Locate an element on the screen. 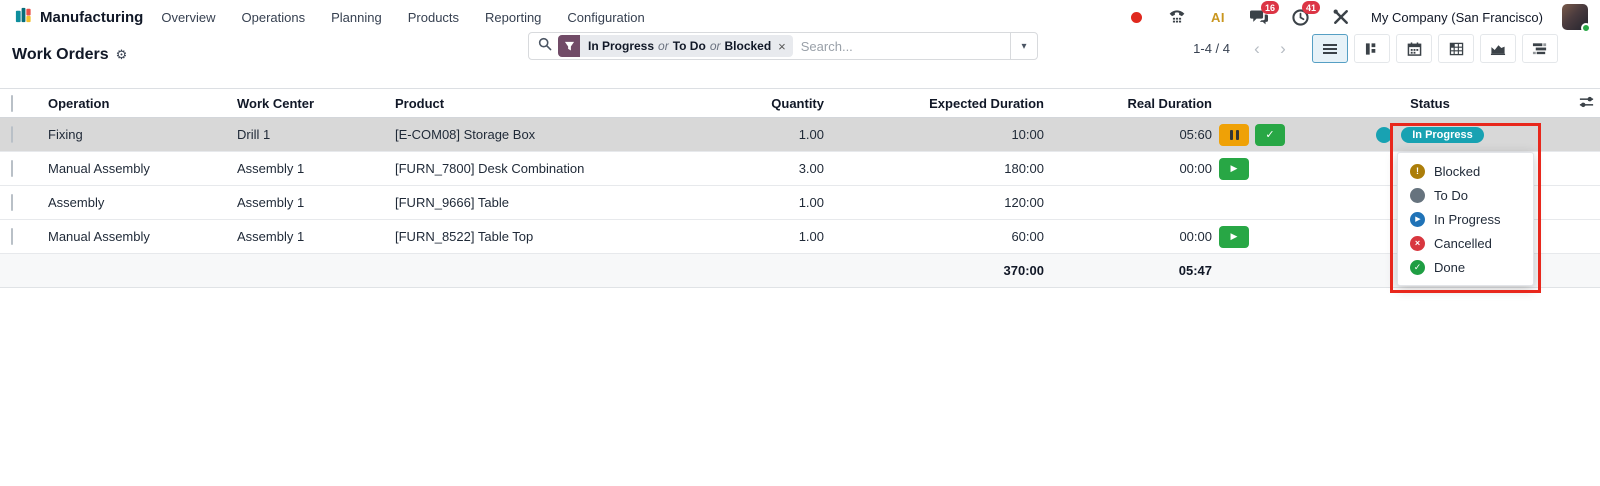 This screenshot has height=486, width=1600. cell-quantity: 3.00 is located at coordinates (811, 168).